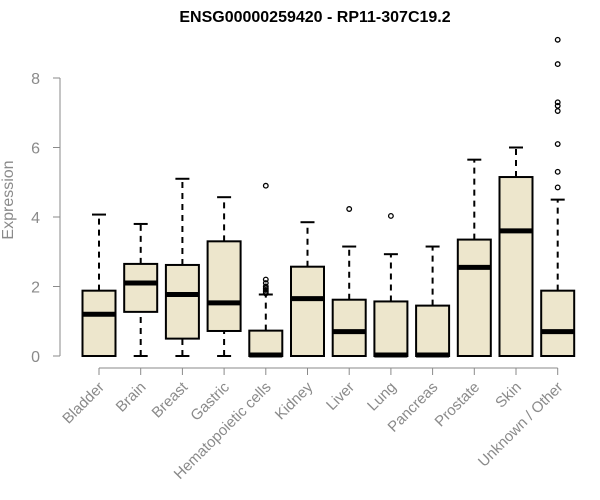  Describe the element at coordinates (83, 403) in the screenshot. I see `x-tick-label: Bladder` at that location.